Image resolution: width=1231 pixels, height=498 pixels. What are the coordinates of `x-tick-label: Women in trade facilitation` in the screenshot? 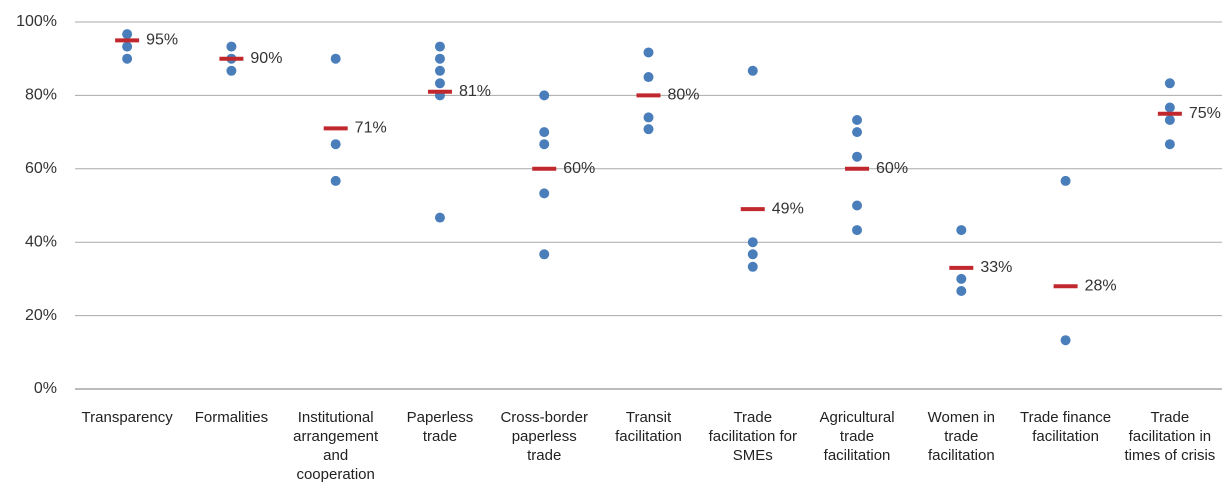 It's located at (961, 436).